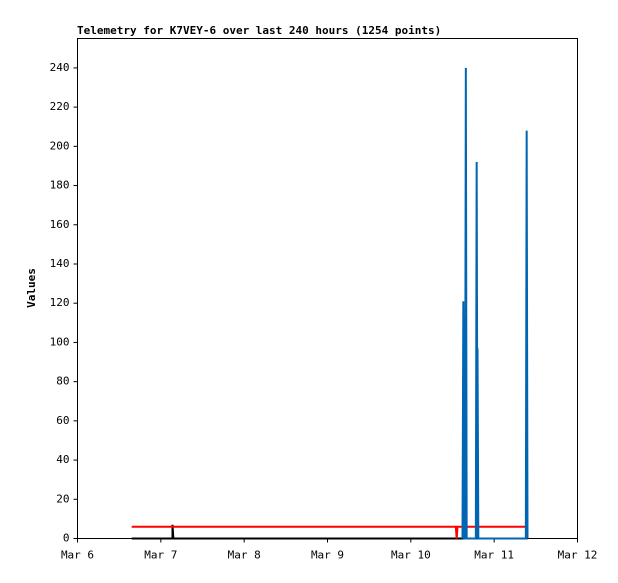  I want to click on y-tick-label: 240, so click(60, 67).